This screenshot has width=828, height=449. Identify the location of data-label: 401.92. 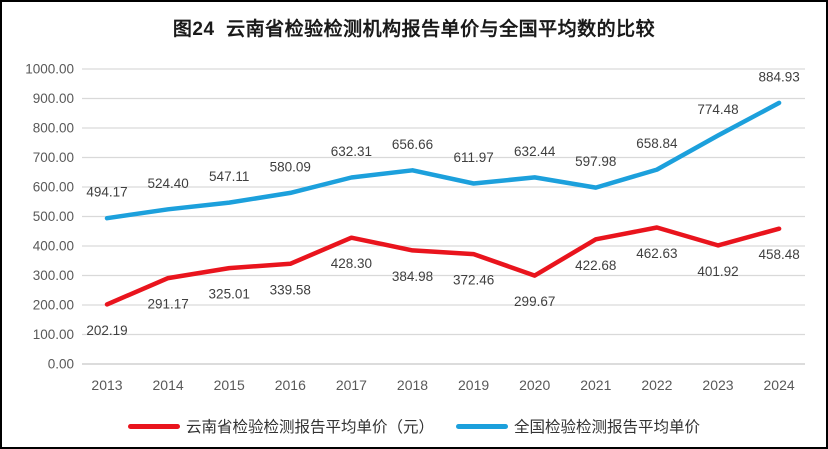
(717, 271).